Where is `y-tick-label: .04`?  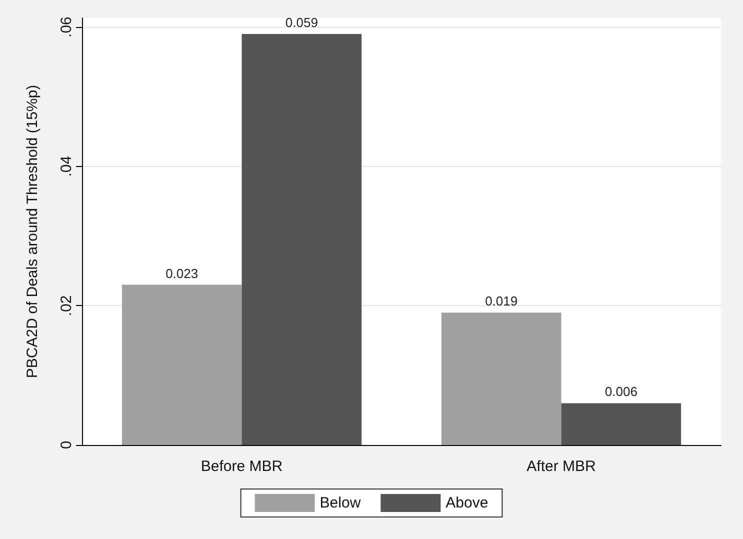
y-tick-label: .04 is located at coordinates (66, 166).